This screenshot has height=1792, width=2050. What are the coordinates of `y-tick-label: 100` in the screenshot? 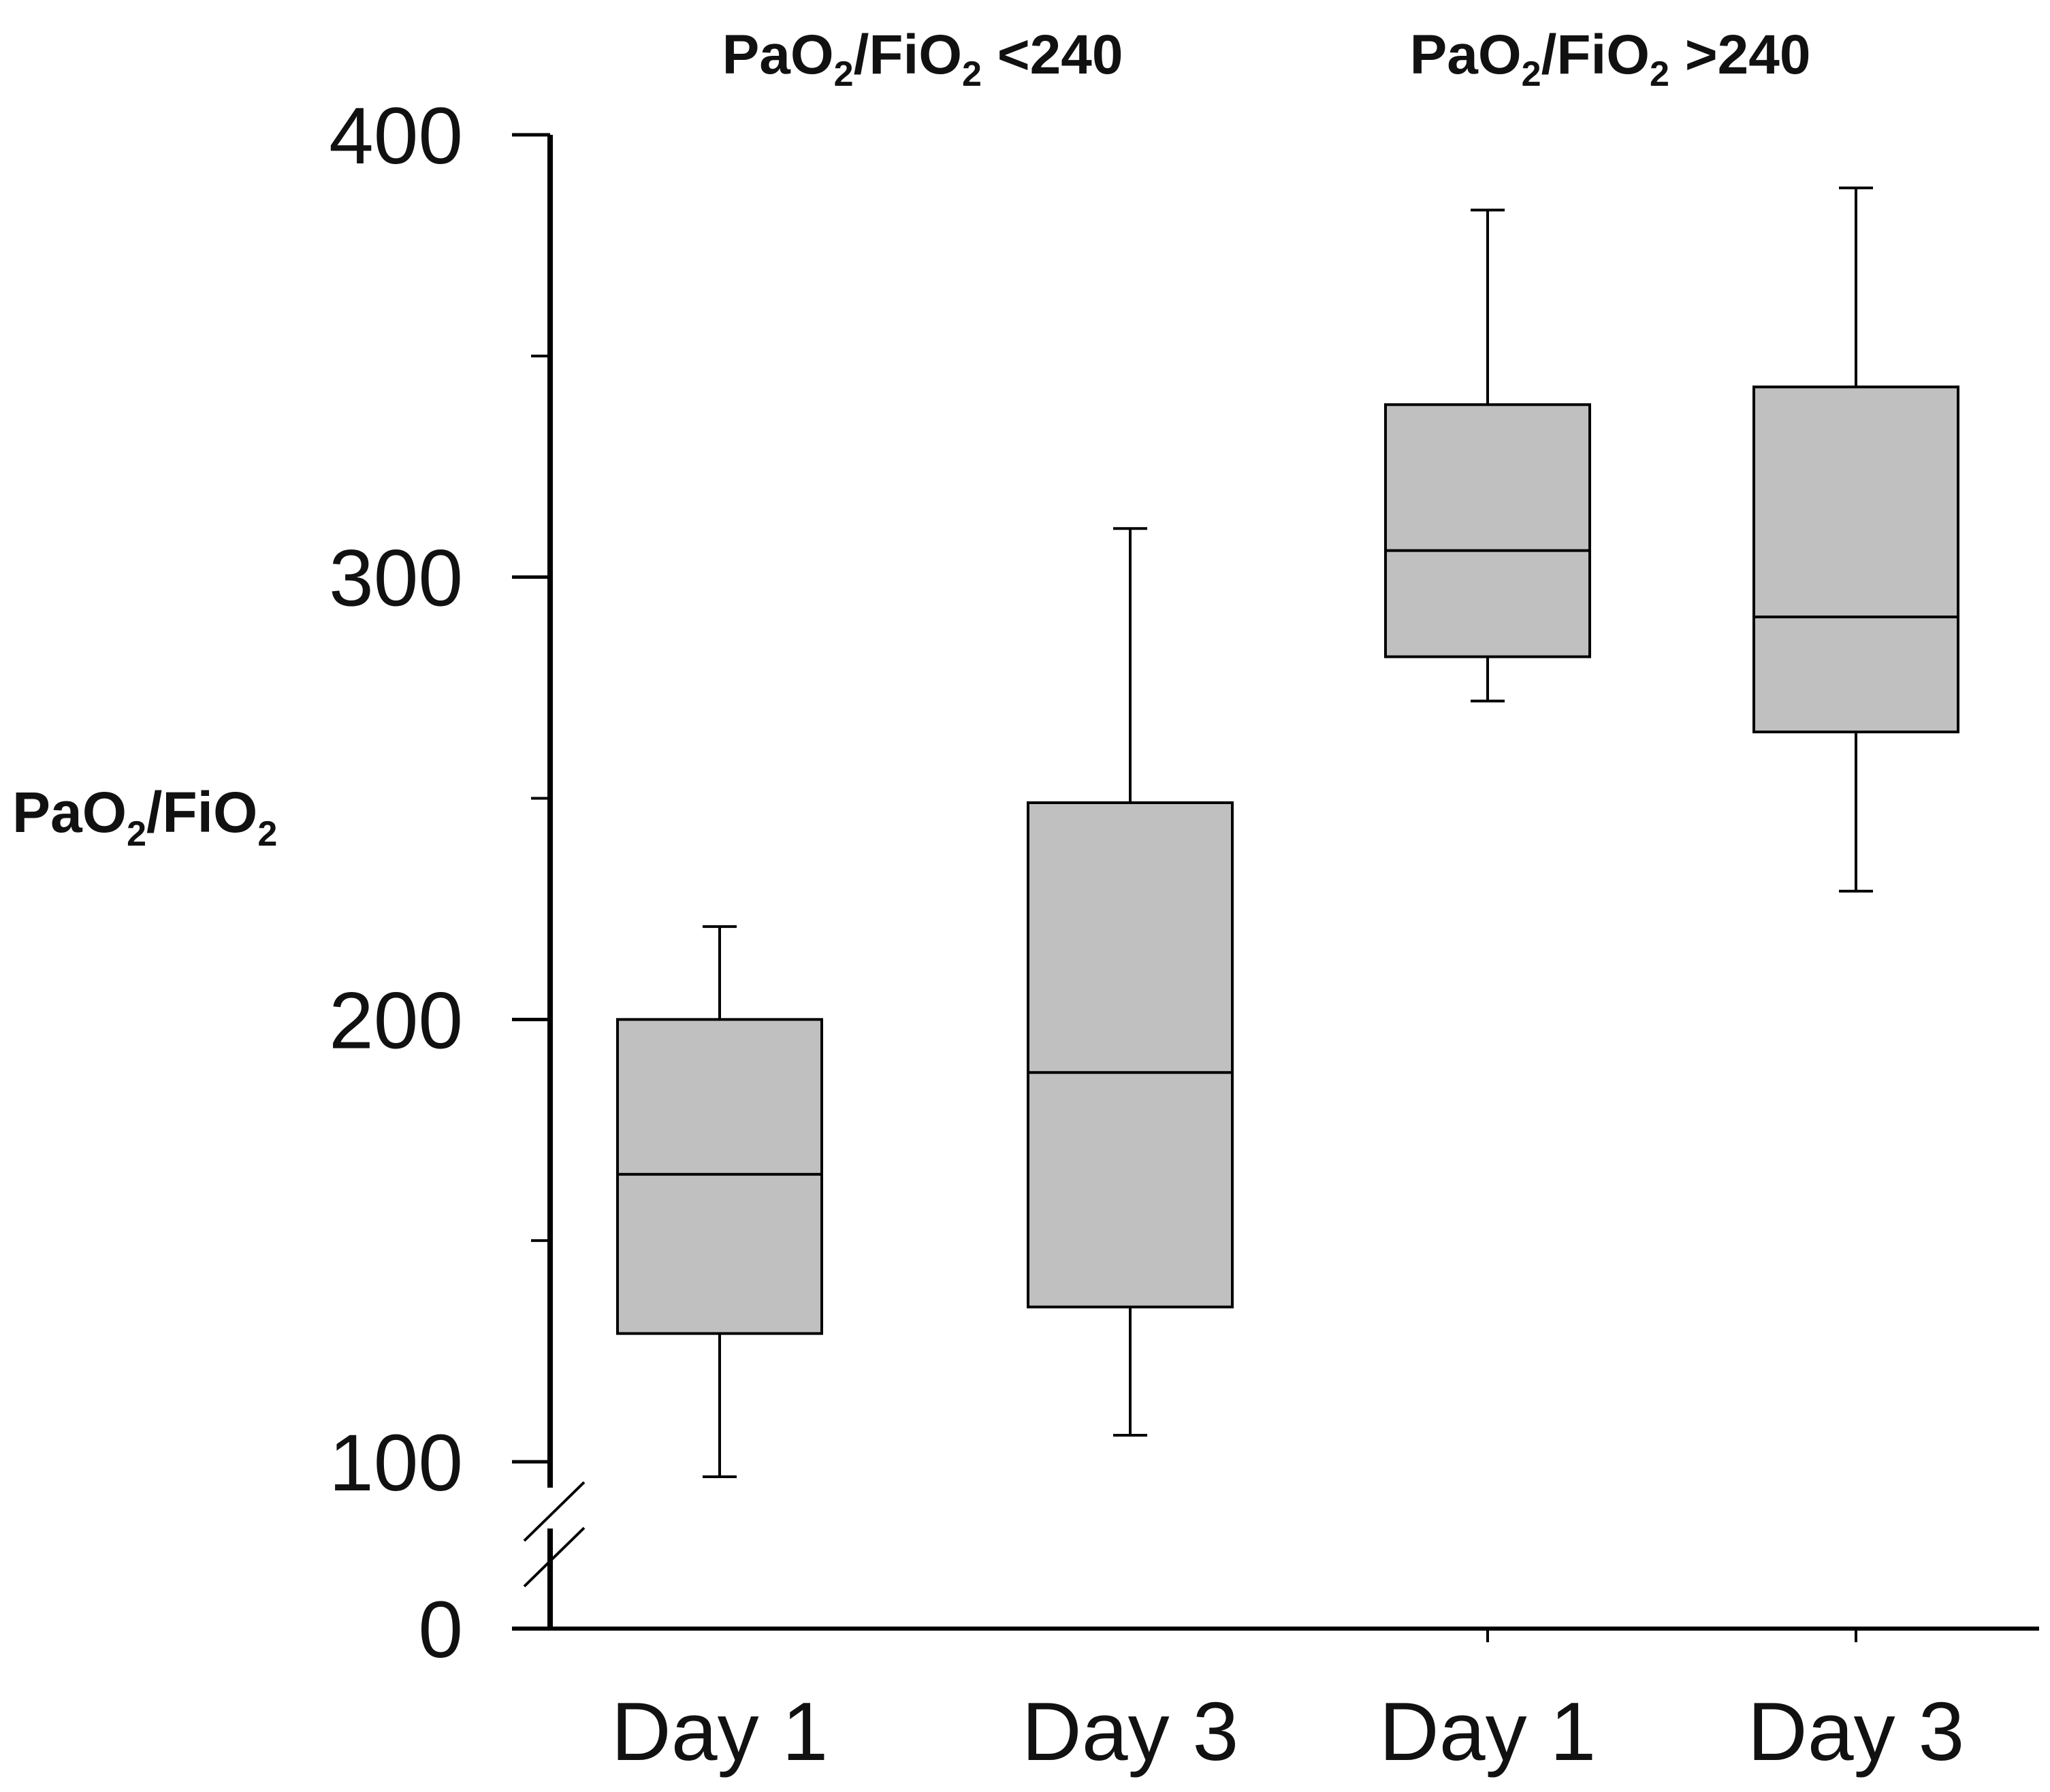 It's located at (396, 1463).